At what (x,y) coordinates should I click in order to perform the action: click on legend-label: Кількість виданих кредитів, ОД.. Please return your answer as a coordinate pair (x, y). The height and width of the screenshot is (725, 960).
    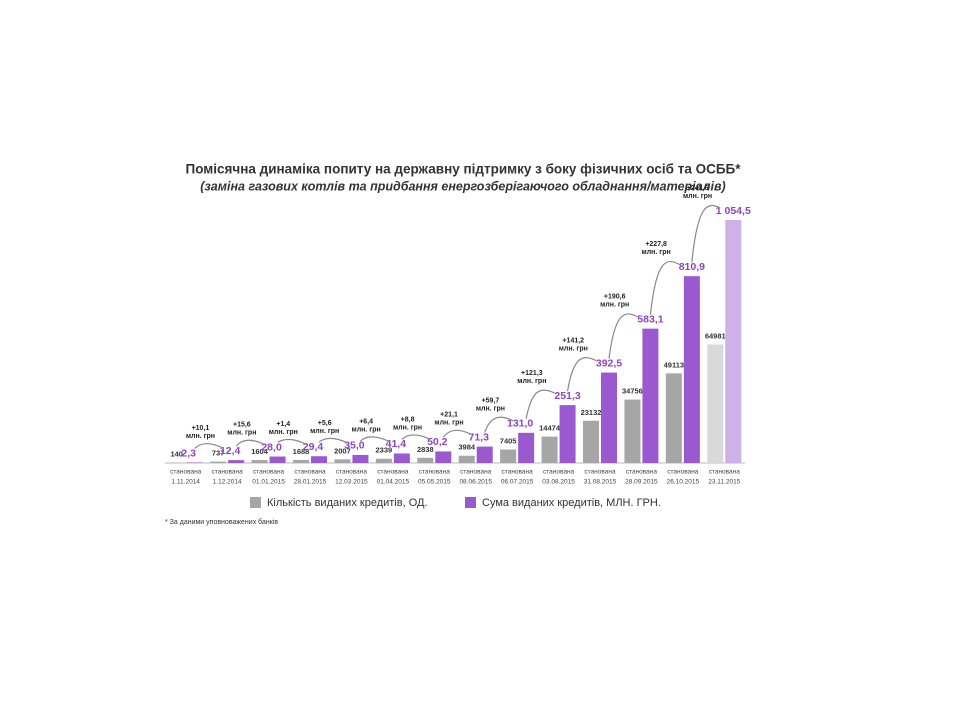
    Looking at the image, I should click on (347, 503).